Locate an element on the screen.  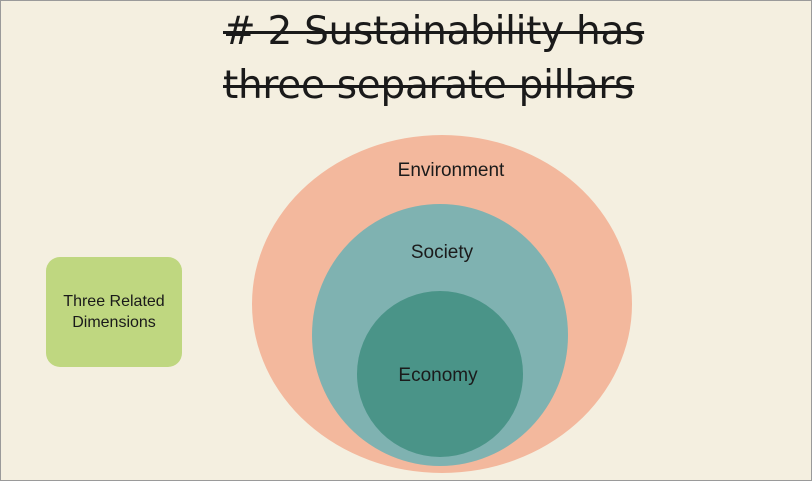
slide-title-line-2: three separate pillars is located at coordinates (429, 85).